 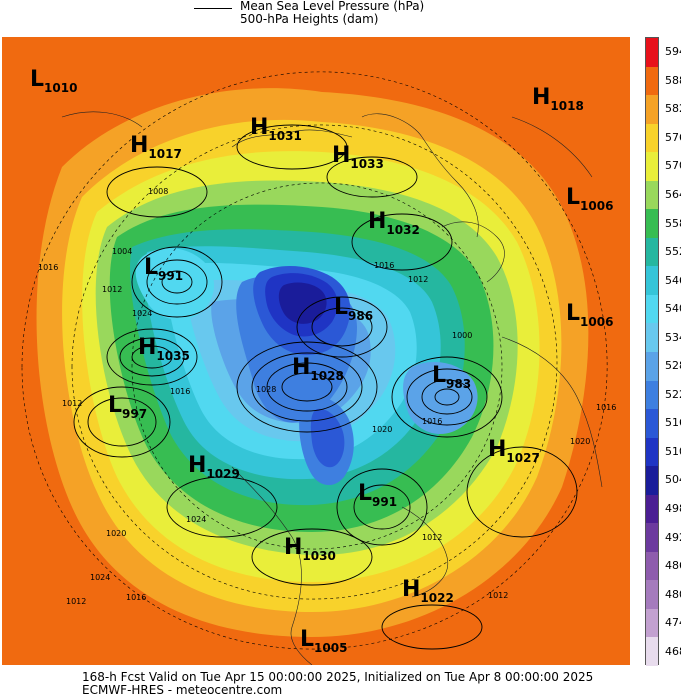 I want to click on colorbar-tick-label: 558, so click(x=673, y=223).